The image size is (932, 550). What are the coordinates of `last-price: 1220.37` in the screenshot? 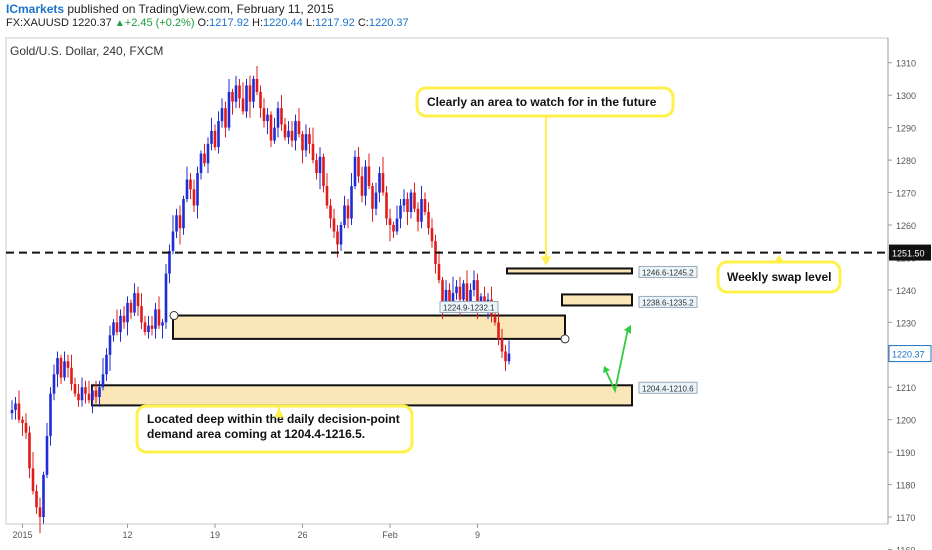 It's located at (92, 23).